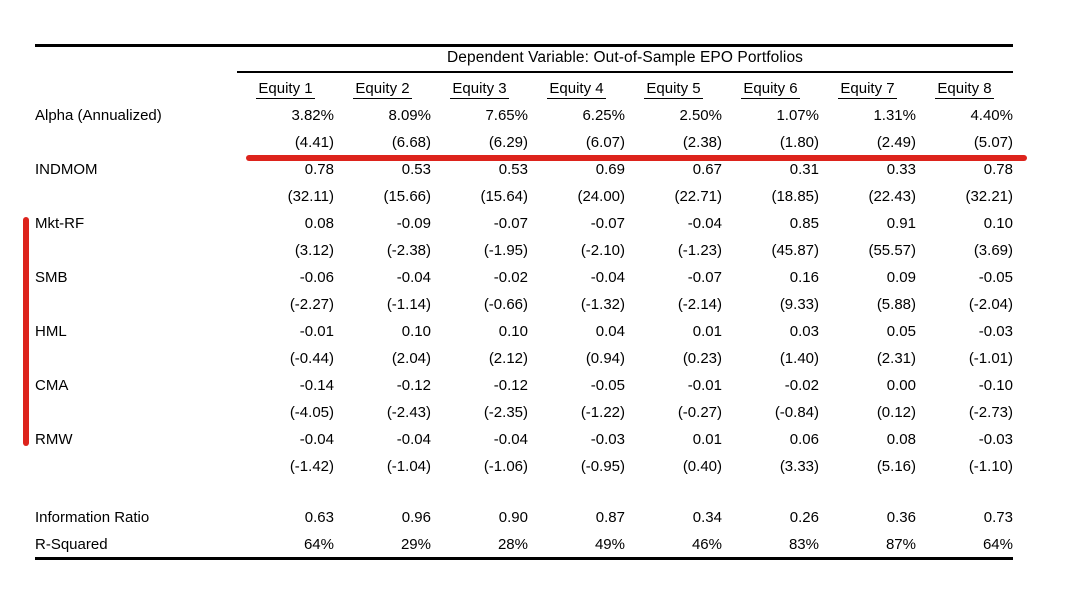 Image resolution: width=1065 pixels, height=613 pixels. Describe the element at coordinates (60, 223) in the screenshot. I see `row-label: Mkt-RF` at that location.